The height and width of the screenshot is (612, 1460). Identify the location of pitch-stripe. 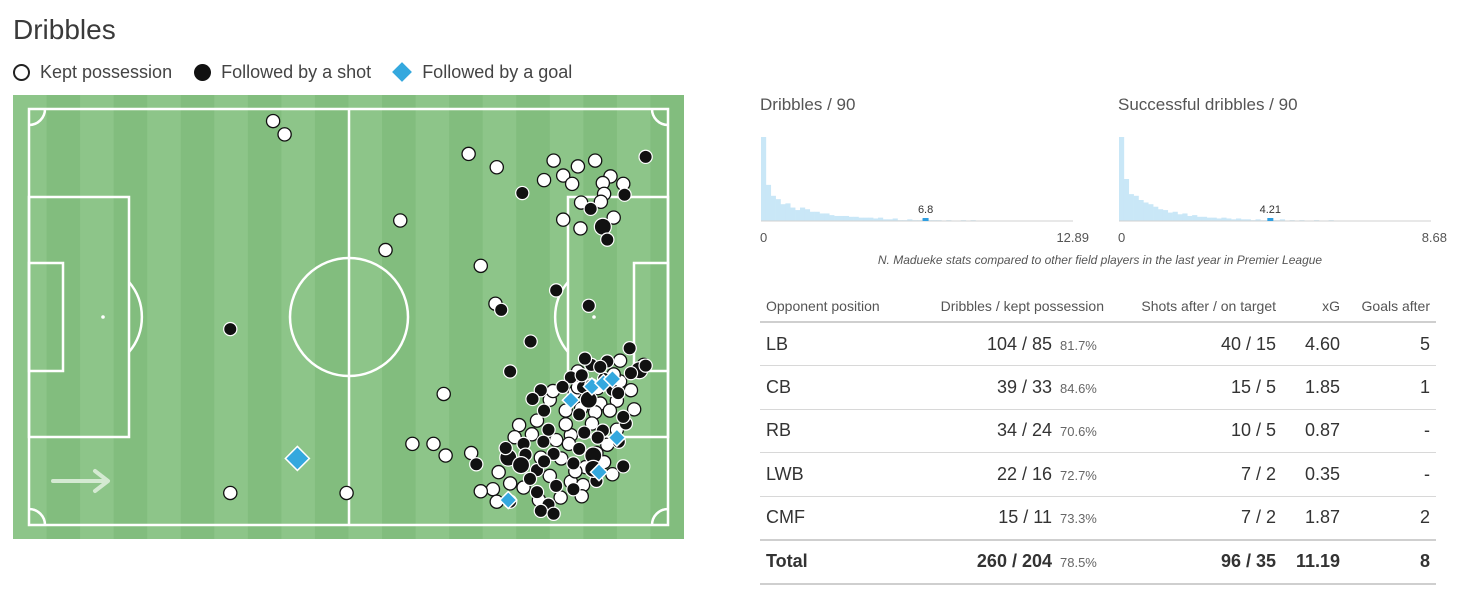
(231, 317).